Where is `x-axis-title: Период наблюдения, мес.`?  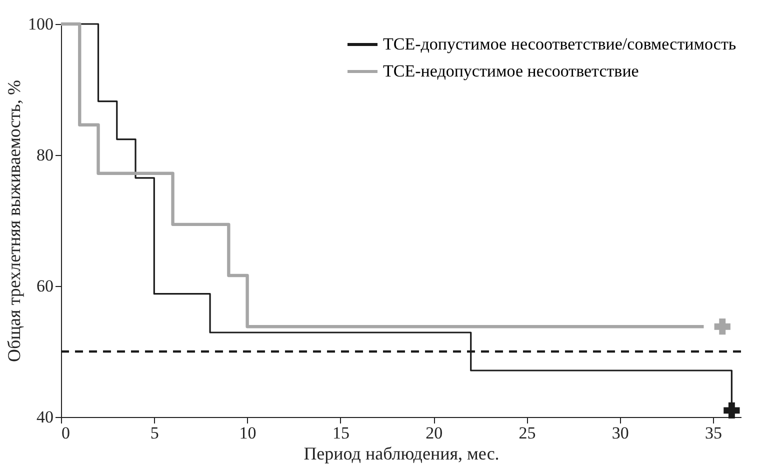
x-axis-title: Период наблюдения, мес. is located at coordinates (402, 454).